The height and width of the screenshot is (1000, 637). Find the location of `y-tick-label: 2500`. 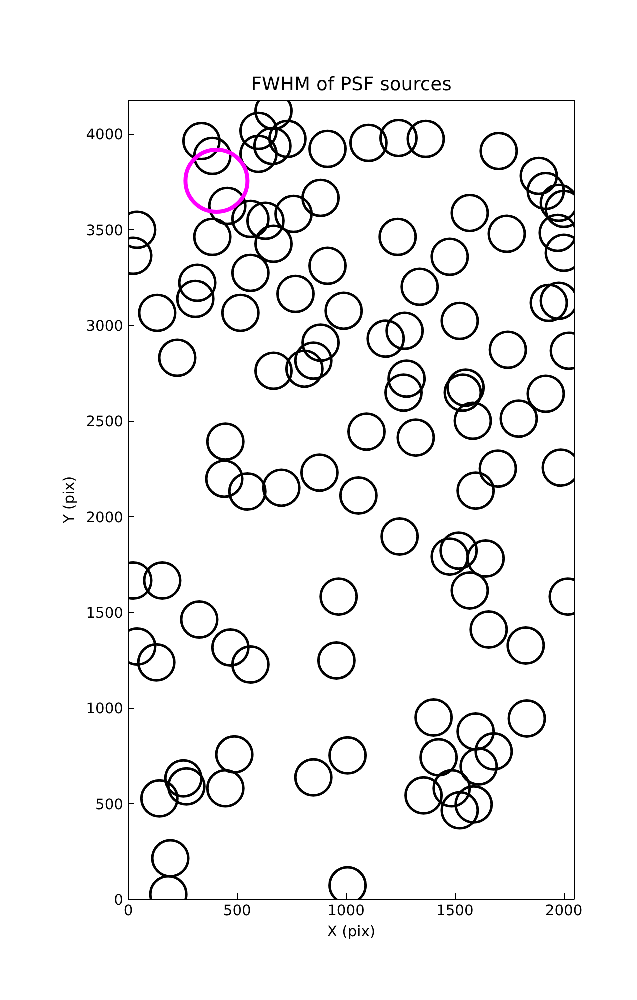

y-tick-label: 2500 is located at coordinates (105, 422).